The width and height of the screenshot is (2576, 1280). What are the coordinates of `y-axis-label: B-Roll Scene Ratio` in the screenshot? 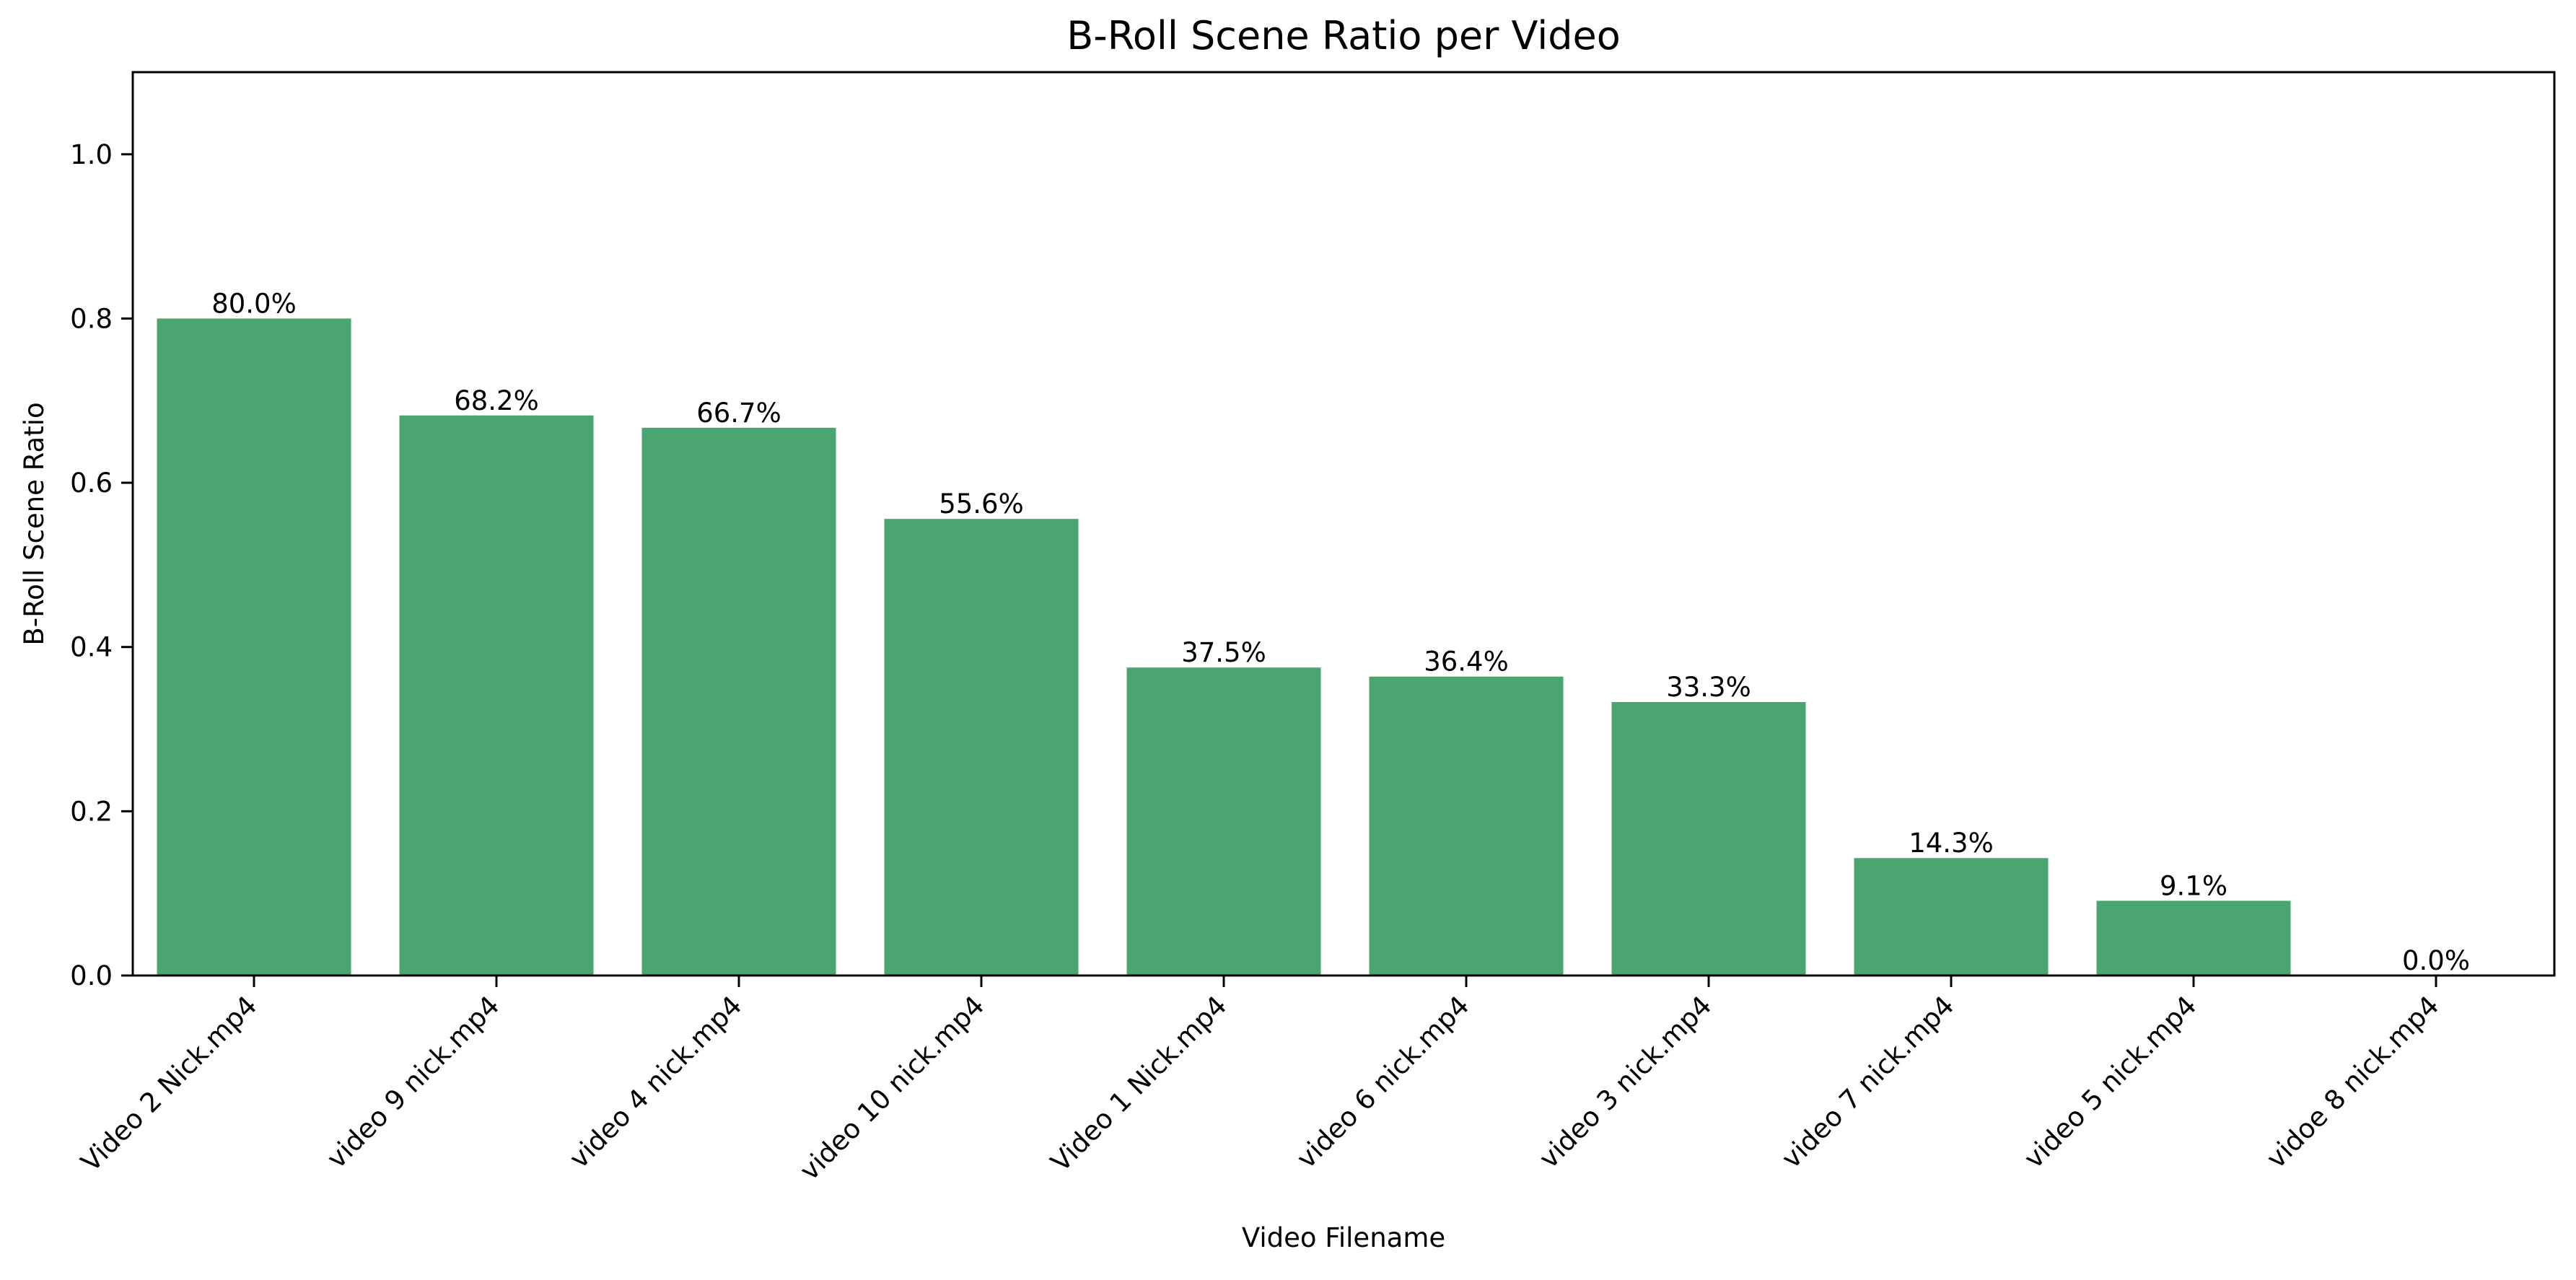 It's located at (34, 523).